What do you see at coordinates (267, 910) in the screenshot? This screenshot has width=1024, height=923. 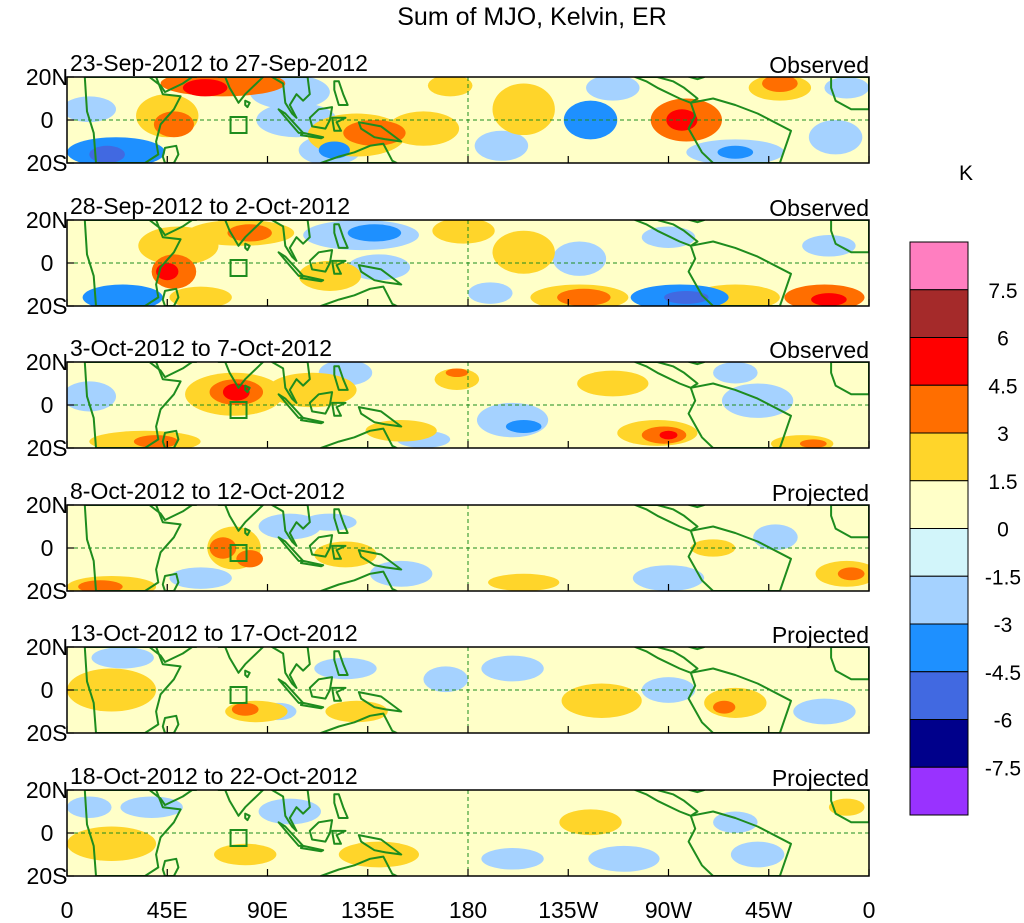 I see `lon-label: 90E` at bounding box center [267, 910].